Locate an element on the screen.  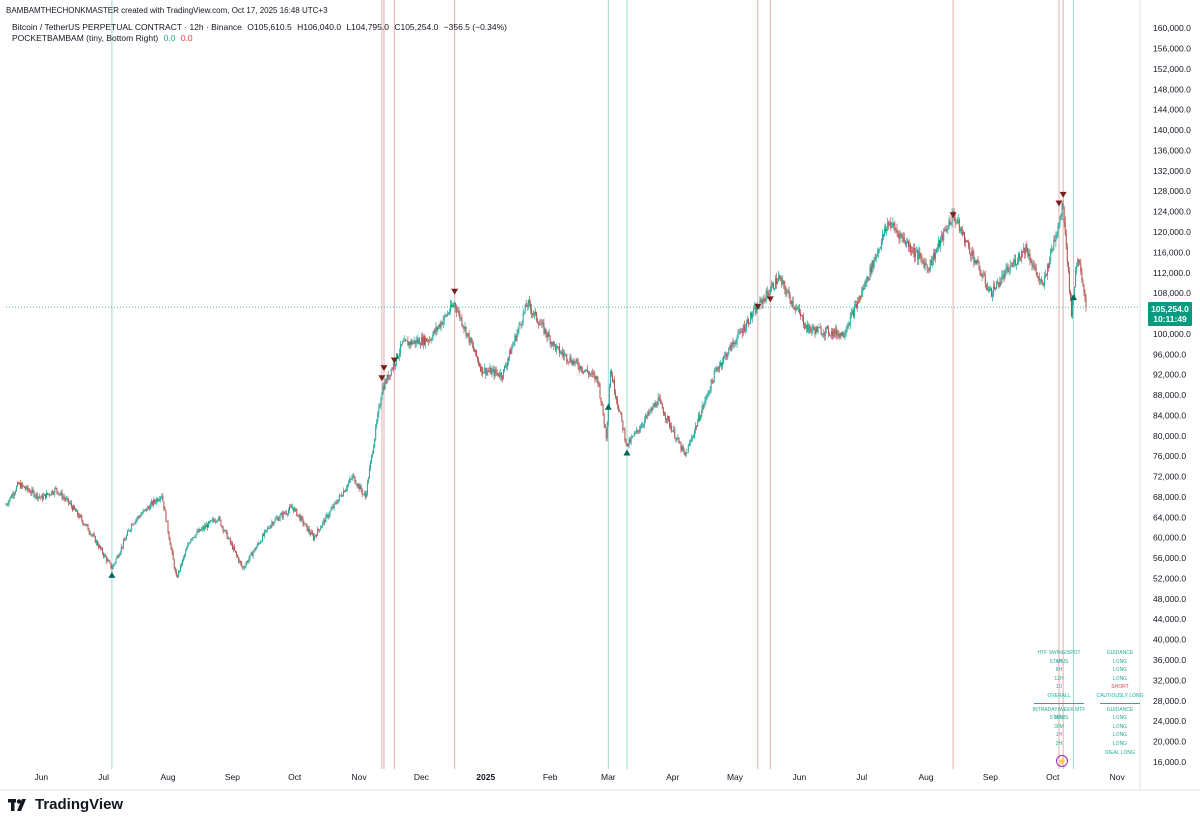
bull-signal-marker is located at coordinates (112, 574).